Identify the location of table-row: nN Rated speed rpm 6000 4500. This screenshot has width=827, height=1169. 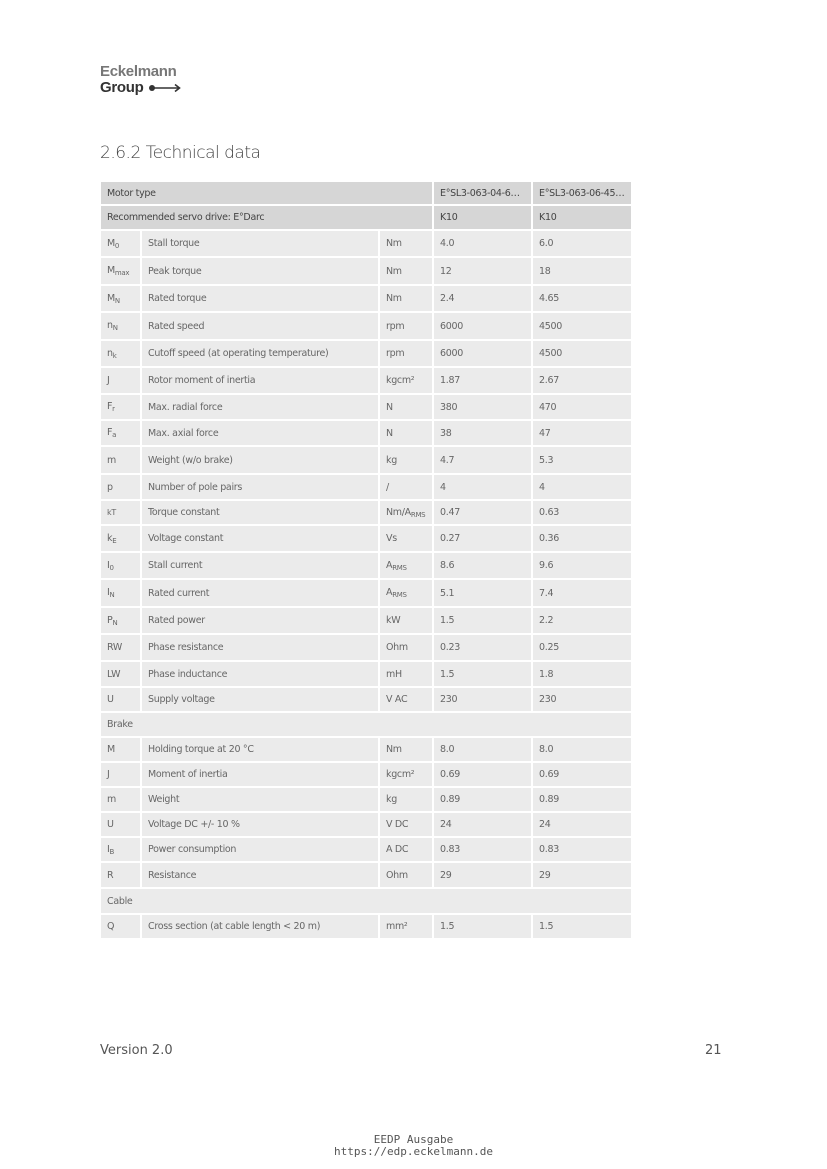
(366, 326).